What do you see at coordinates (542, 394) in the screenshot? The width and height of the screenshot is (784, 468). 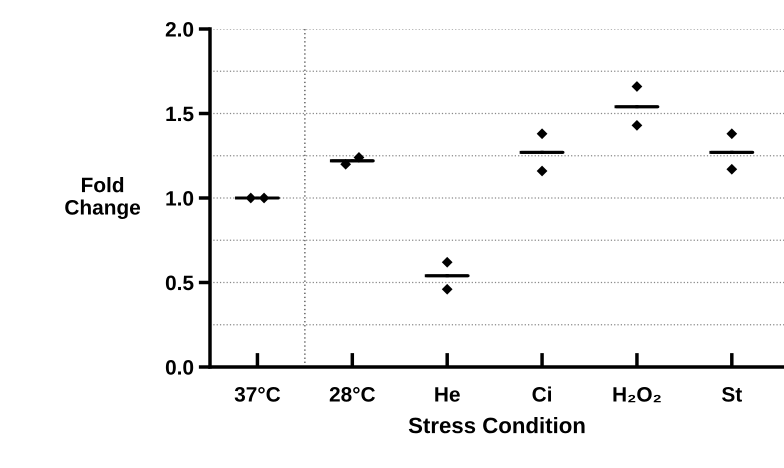 I see `x-tick-label: Ci` at bounding box center [542, 394].